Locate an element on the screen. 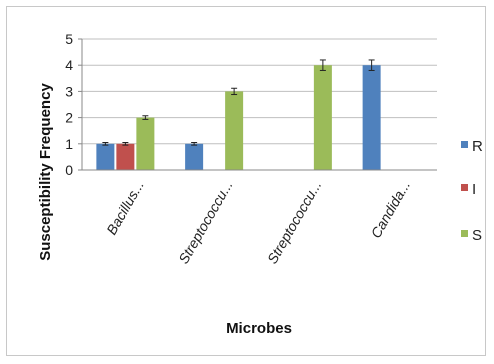  legend: R I S is located at coordinates (472, 191).